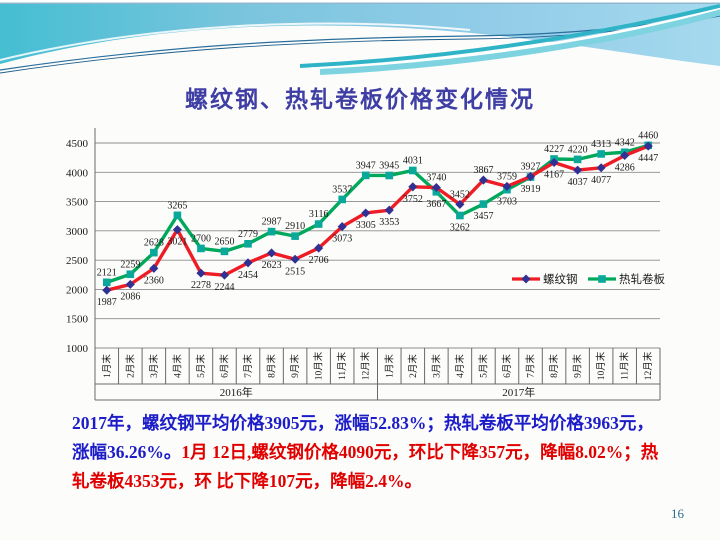 The image size is (720, 540). Describe the element at coordinates (77, 246) in the screenshot. I see `y-axis-tick-labels: 1000 1500 2000 2500 3000 3500 4000 4500` at that location.